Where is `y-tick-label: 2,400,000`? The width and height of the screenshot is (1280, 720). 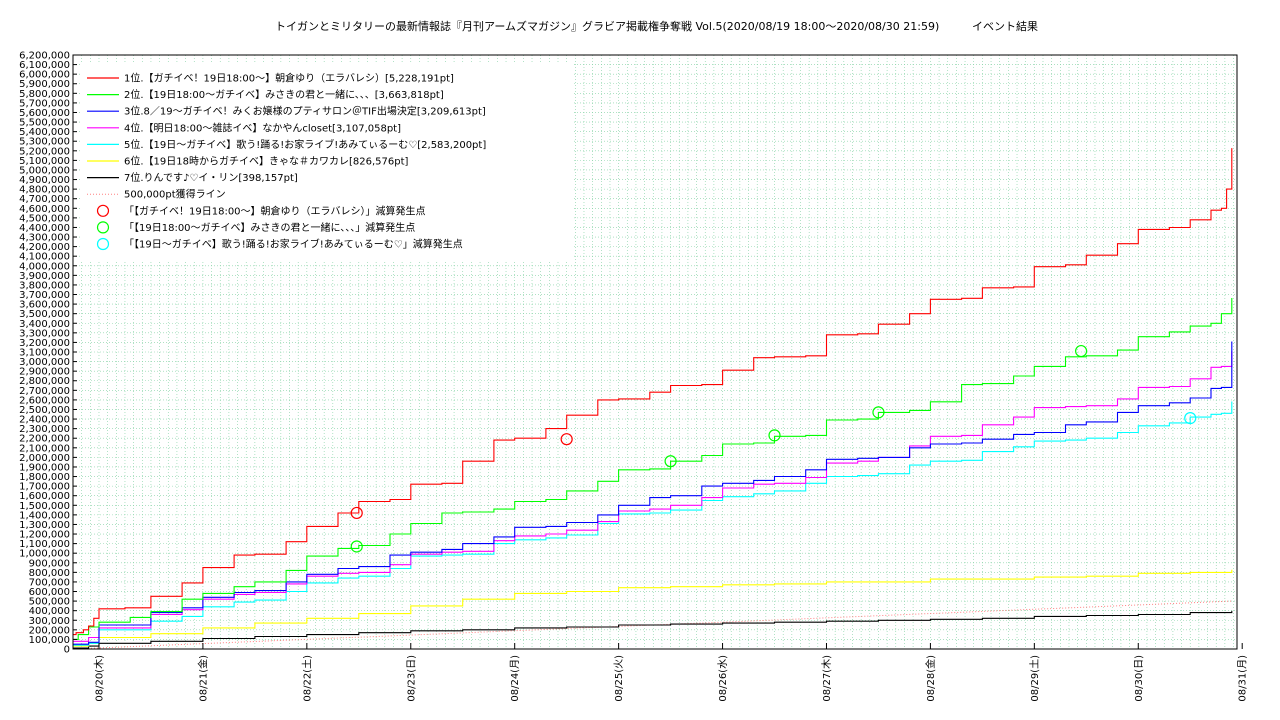
y-tick-label: 2,400,000 is located at coordinates (44, 420).